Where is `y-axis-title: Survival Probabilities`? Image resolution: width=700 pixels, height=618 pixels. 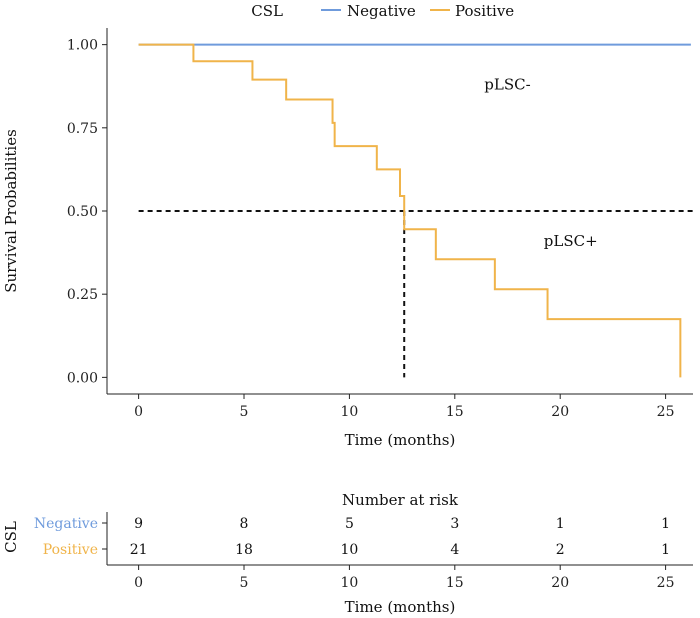
y-axis-title: Survival Probabilities is located at coordinates (11, 211).